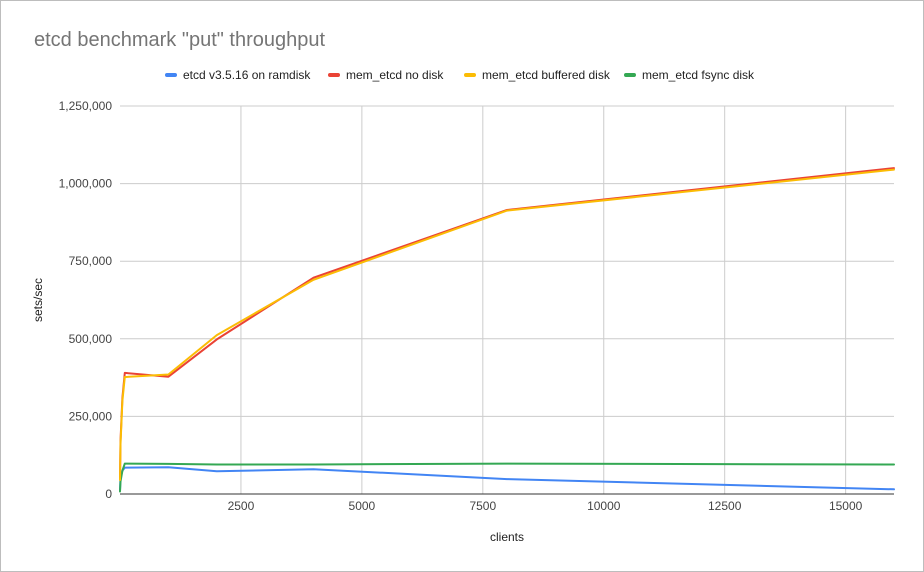 This screenshot has width=924, height=572. Describe the element at coordinates (698, 75) in the screenshot. I see `legend-label: mem_etcd fsync disk` at that location.